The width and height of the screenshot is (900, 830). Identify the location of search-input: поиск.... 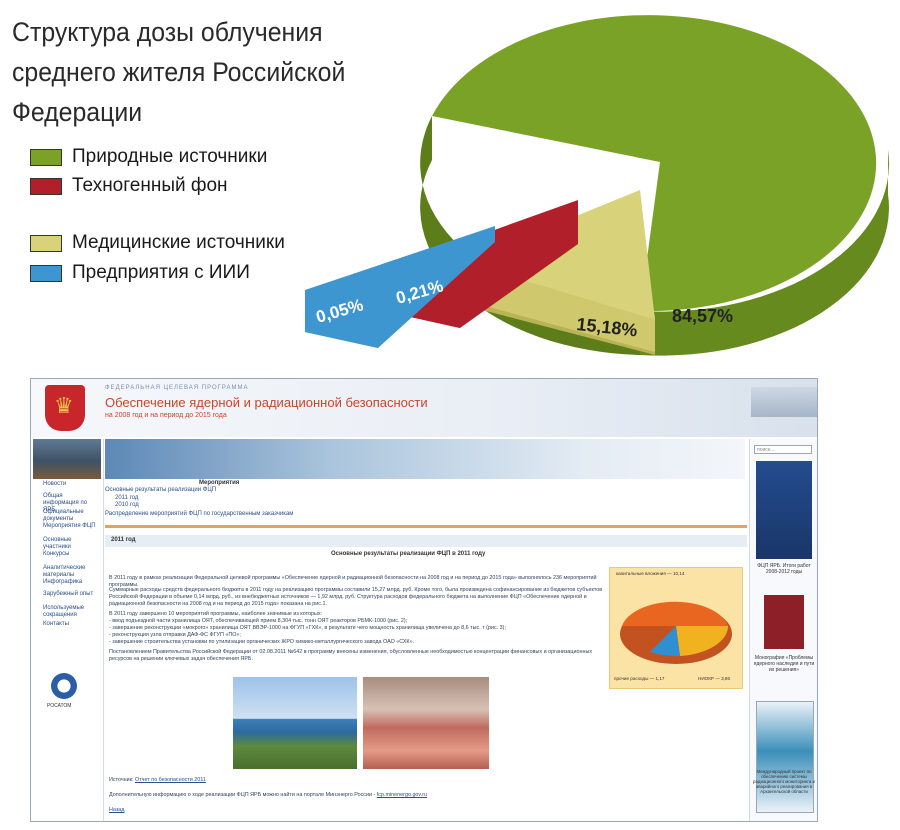
(783, 449).